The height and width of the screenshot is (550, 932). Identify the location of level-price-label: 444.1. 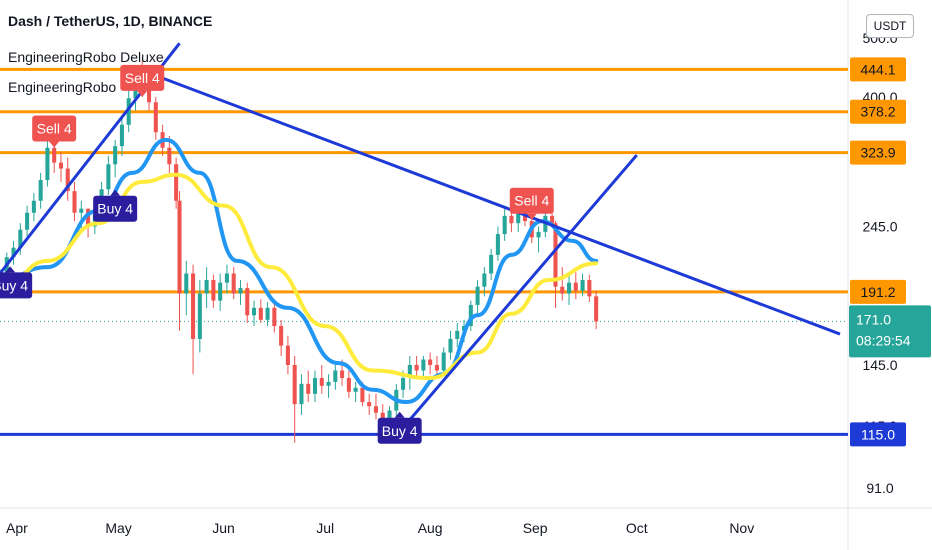
(877, 69).